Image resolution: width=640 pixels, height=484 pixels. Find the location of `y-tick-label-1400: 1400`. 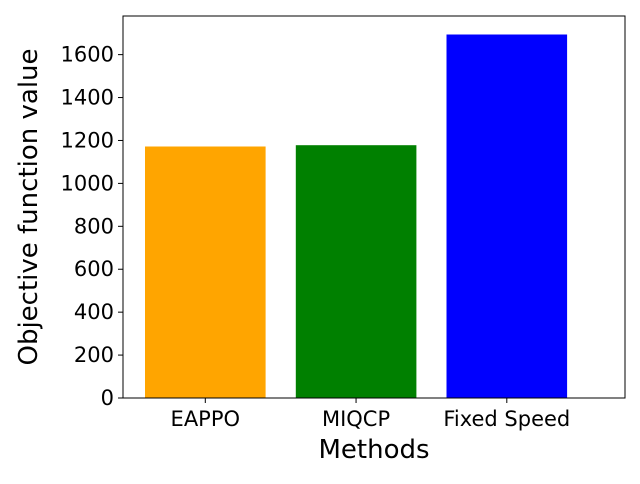

y-tick-label-1400: 1400 is located at coordinates (87, 98).